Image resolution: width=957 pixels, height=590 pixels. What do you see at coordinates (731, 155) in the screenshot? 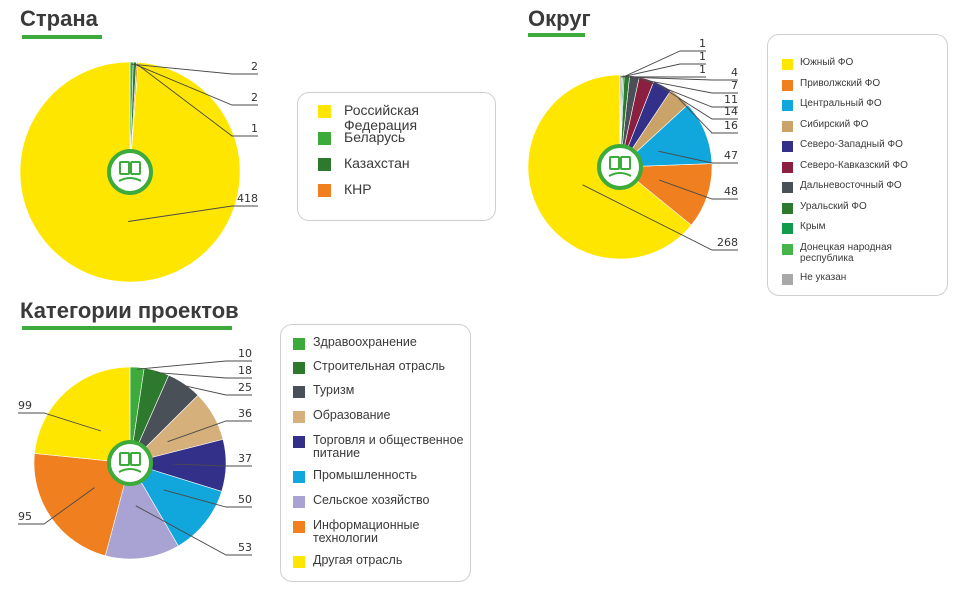
I see `value-label-district-2: 47` at bounding box center [731, 155].